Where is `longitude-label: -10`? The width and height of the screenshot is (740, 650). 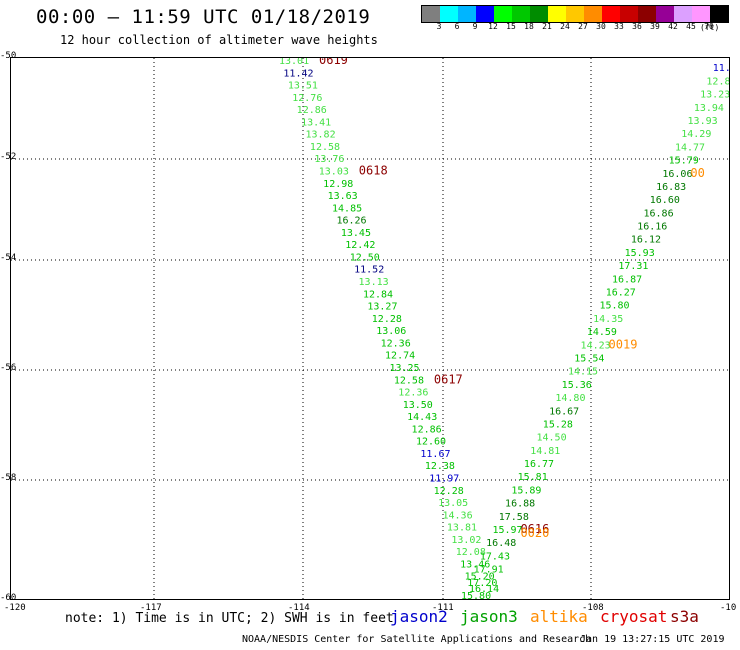
longitude-label: -10 is located at coordinates (728, 608).